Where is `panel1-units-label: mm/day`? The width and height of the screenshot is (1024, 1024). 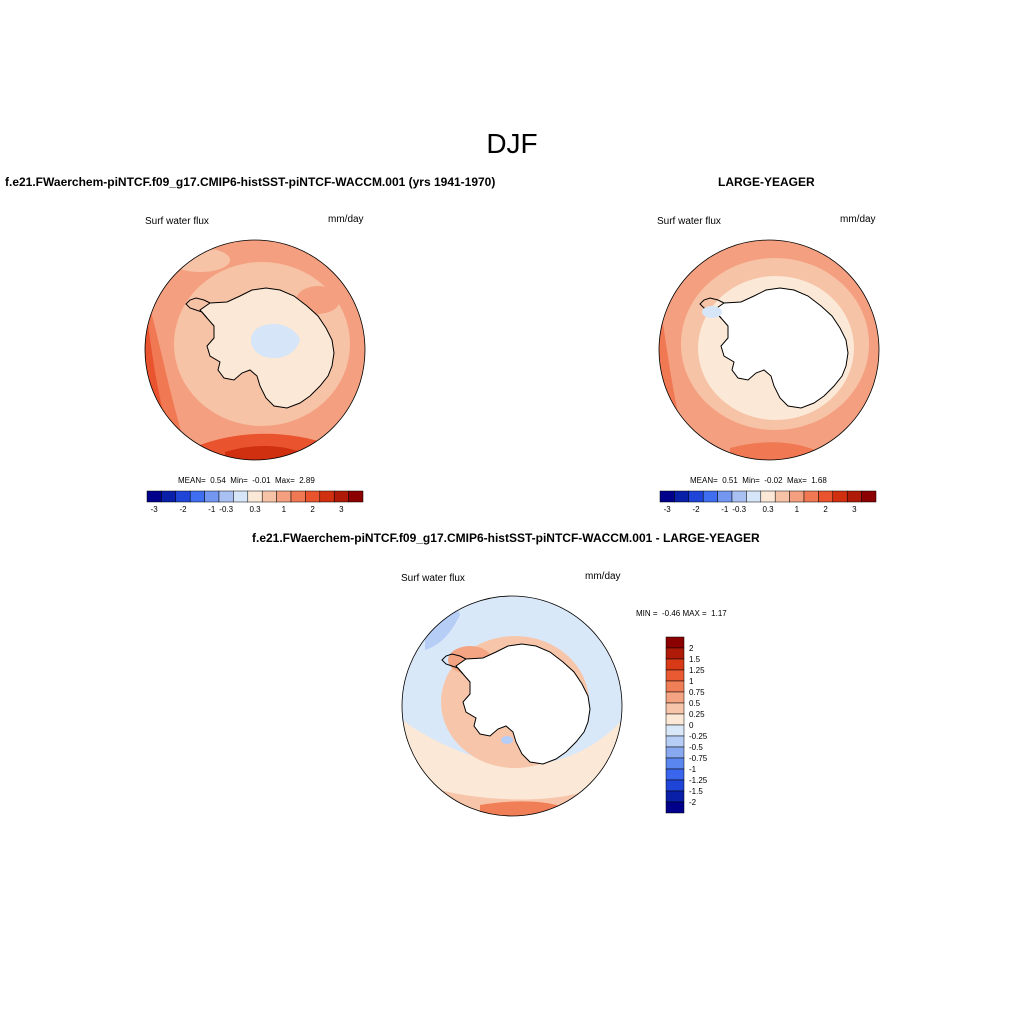 panel1-units-label: mm/day is located at coordinates (346, 219).